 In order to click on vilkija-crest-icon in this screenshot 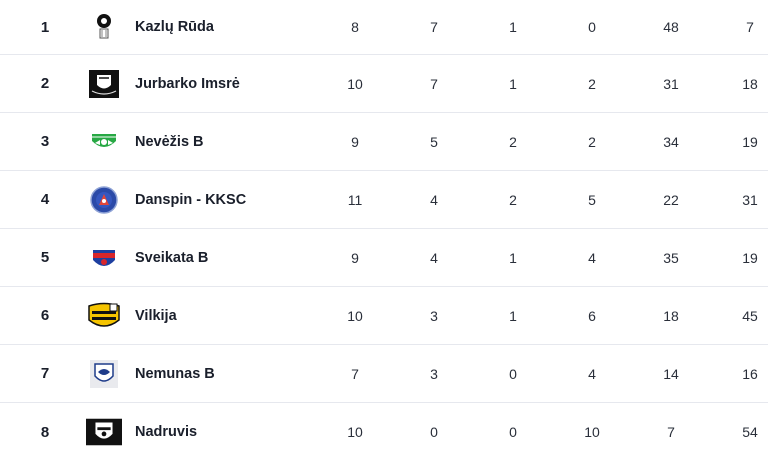, I will do `click(104, 315)`.